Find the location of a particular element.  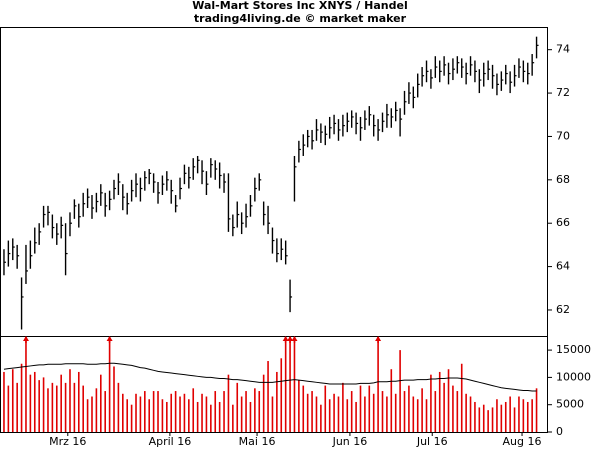

x-tick-label: Mai 16 is located at coordinates (257, 441).